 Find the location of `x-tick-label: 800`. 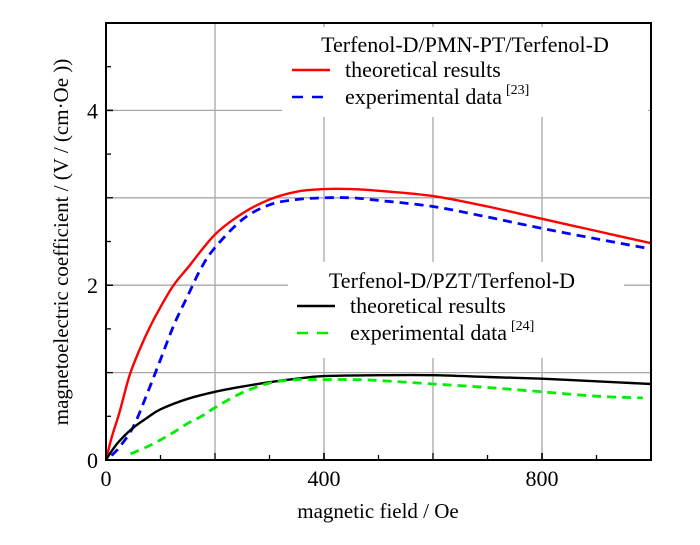

x-tick-label: 800 is located at coordinates (542, 478).